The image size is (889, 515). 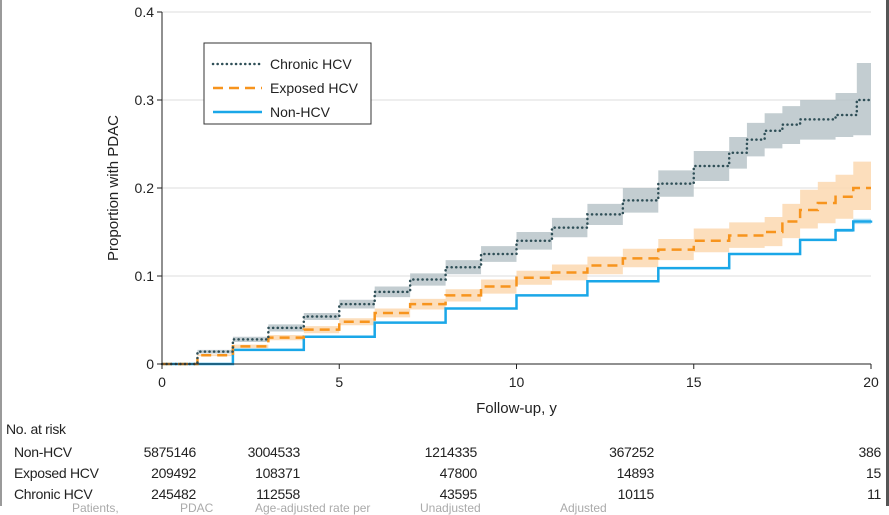 What do you see at coordinates (197, 508) in the screenshot?
I see `cut-off-header: PDAC` at bounding box center [197, 508].